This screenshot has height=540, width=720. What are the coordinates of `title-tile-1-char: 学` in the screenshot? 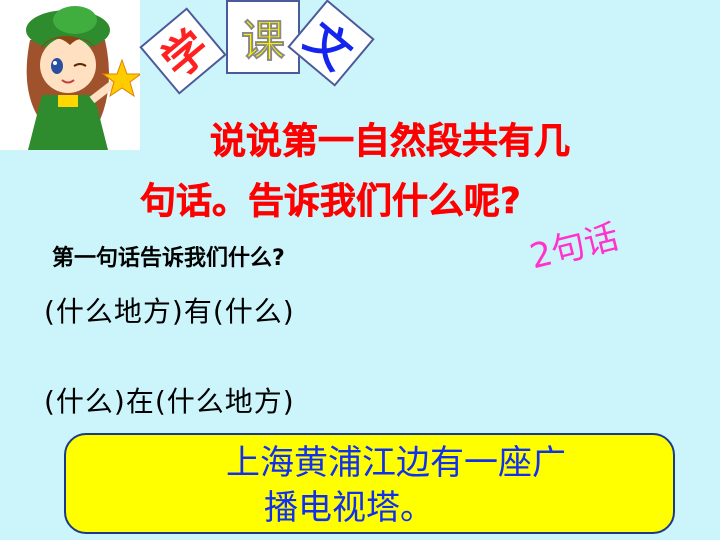 It's located at (186, 54).